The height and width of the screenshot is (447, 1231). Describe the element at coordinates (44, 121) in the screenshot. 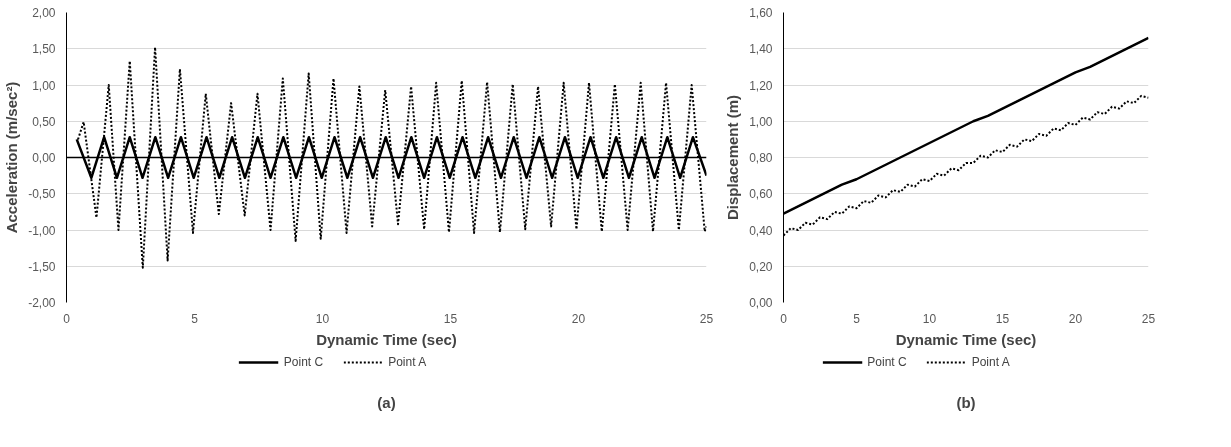

I see `y-tick-label: 0,50` at that location.